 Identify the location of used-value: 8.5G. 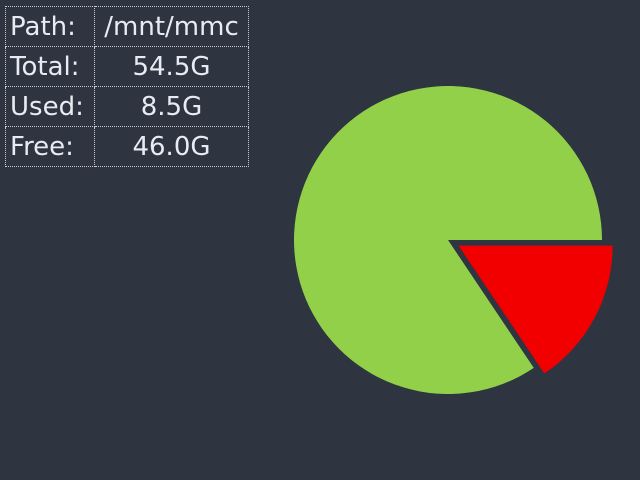
(171, 106).